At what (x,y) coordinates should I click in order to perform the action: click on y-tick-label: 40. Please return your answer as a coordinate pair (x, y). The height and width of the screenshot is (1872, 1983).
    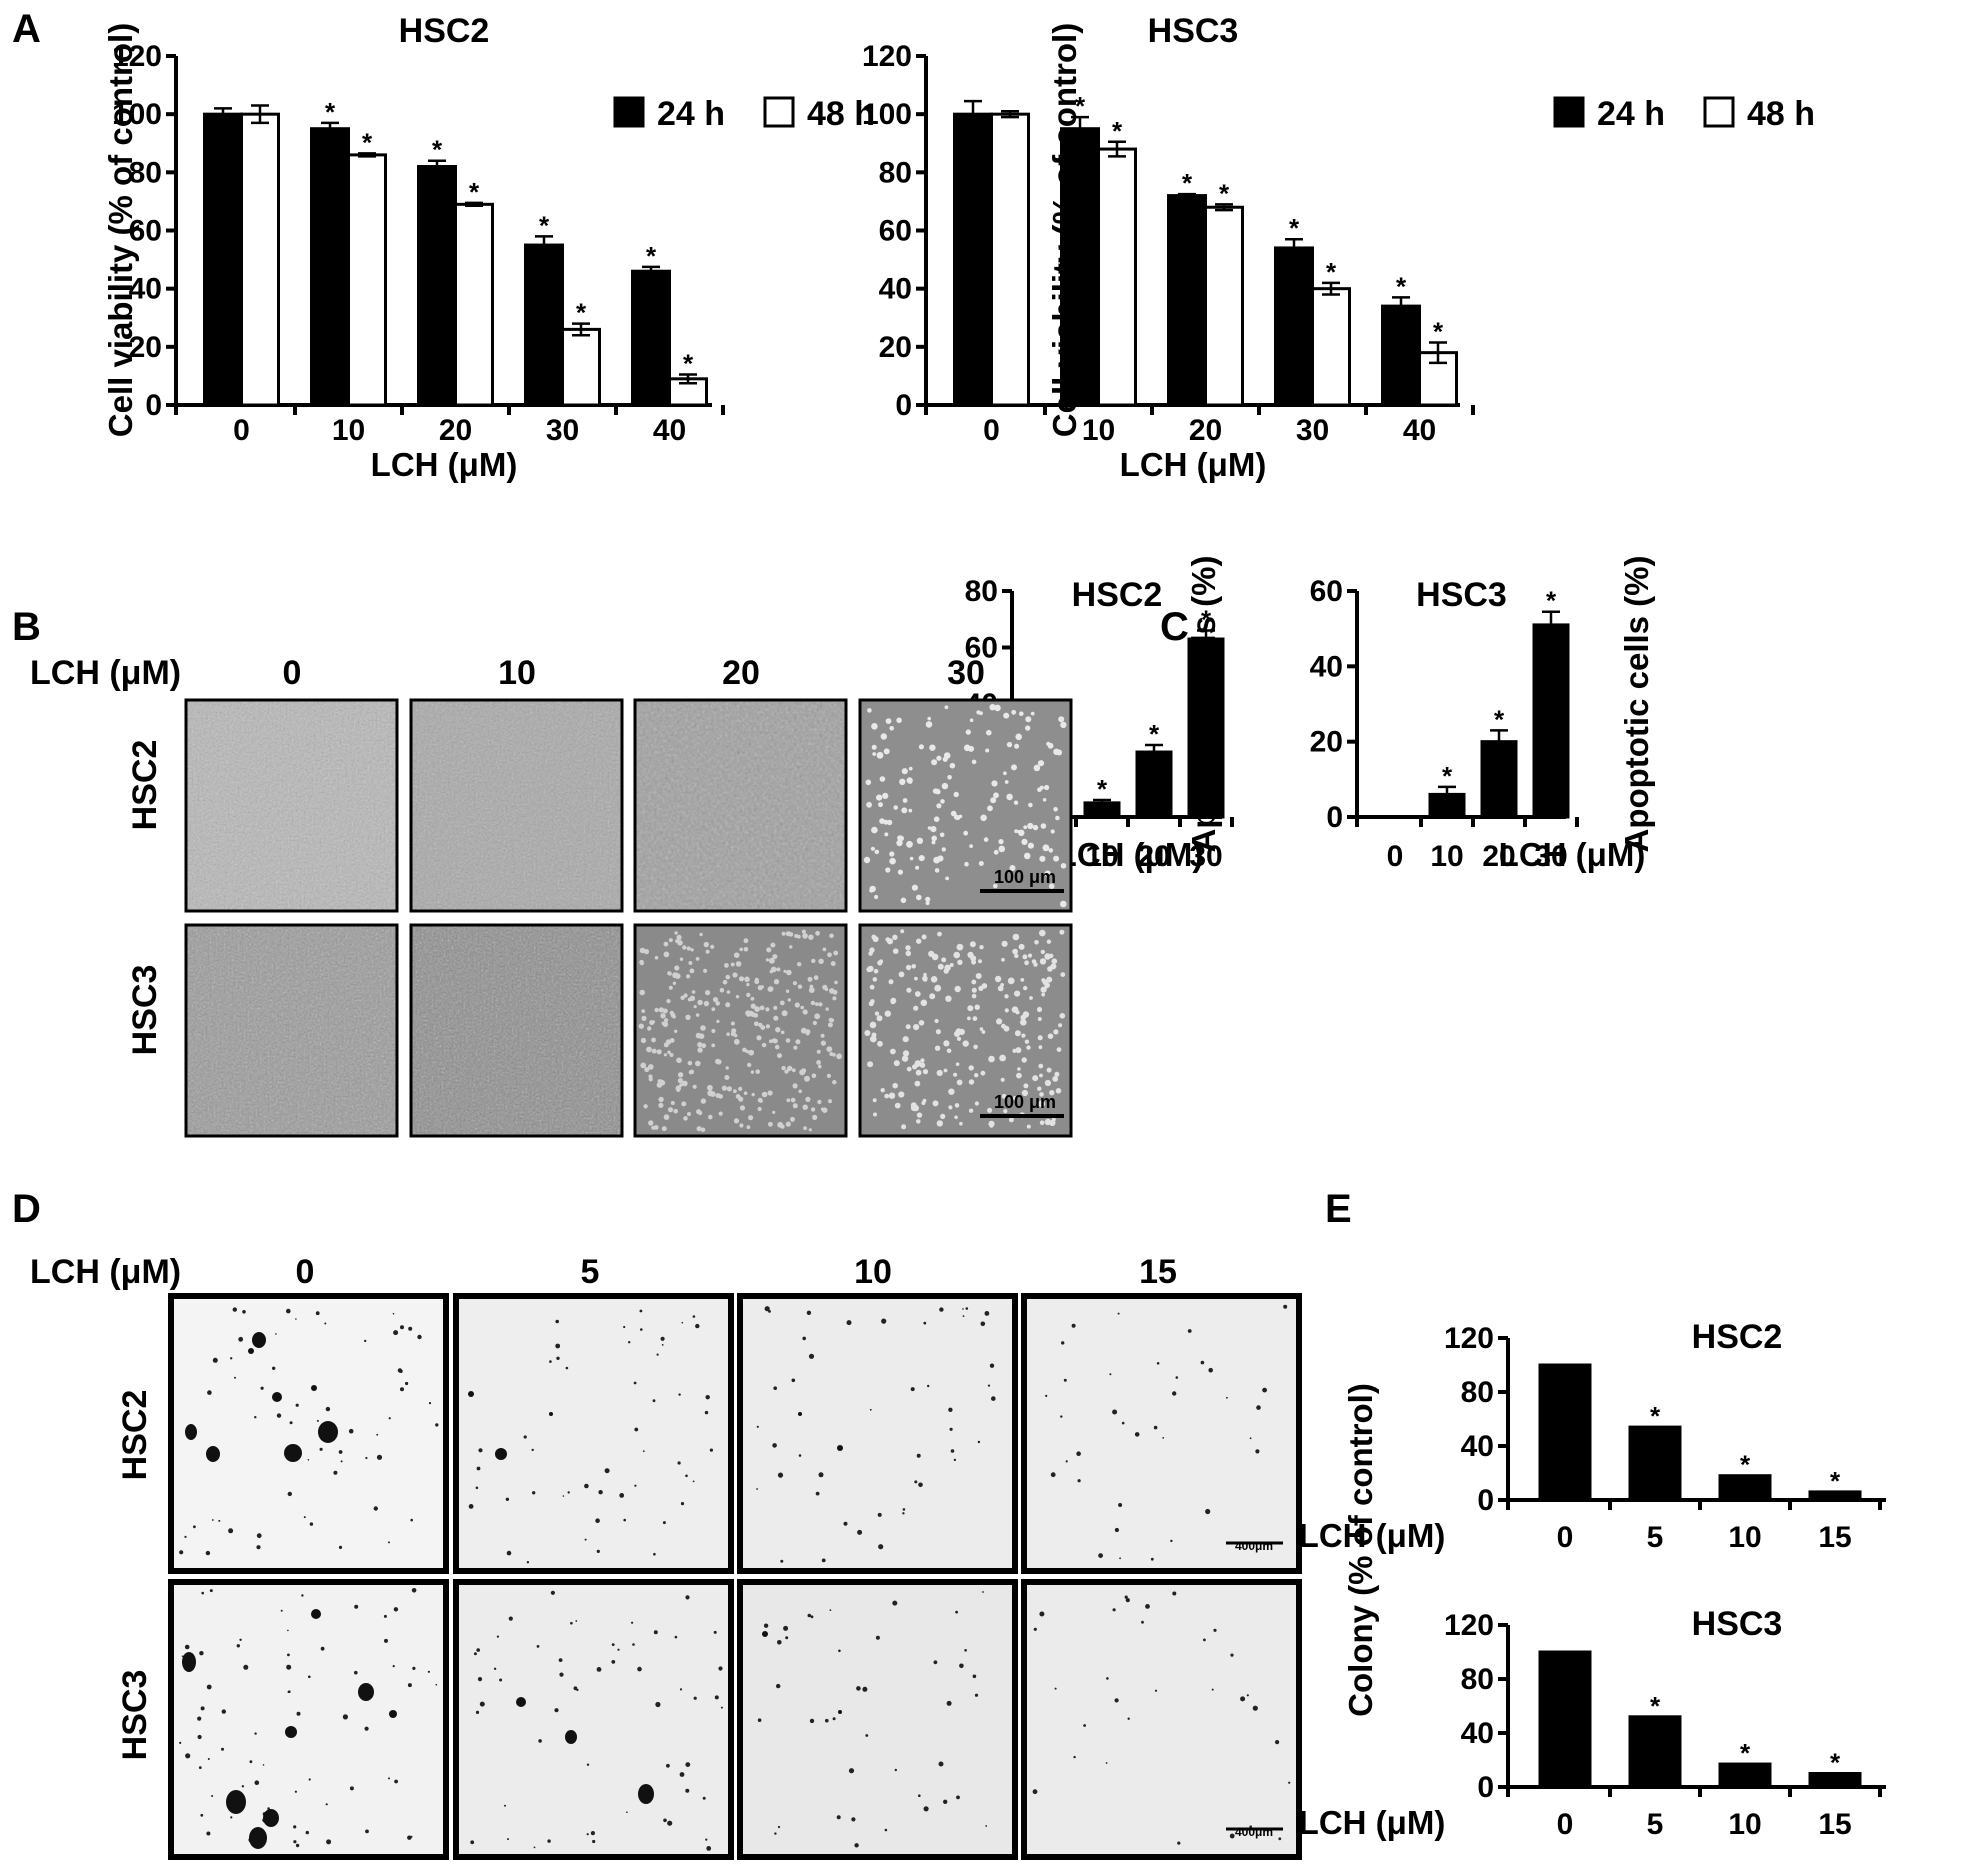
    Looking at the image, I should click on (1477, 1446).